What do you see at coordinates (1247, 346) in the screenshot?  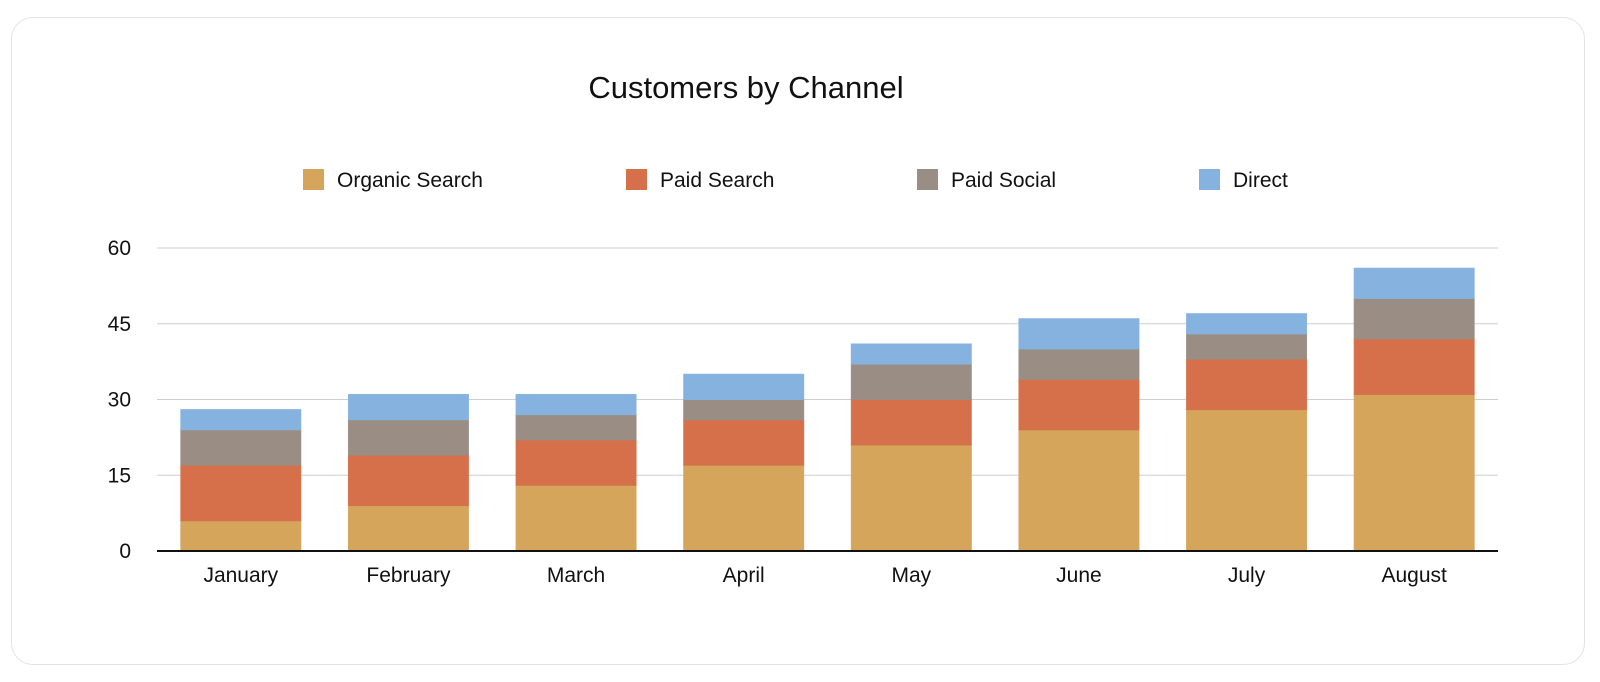 I see `bar-paid-social-july` at bounding box center [1247, 346].